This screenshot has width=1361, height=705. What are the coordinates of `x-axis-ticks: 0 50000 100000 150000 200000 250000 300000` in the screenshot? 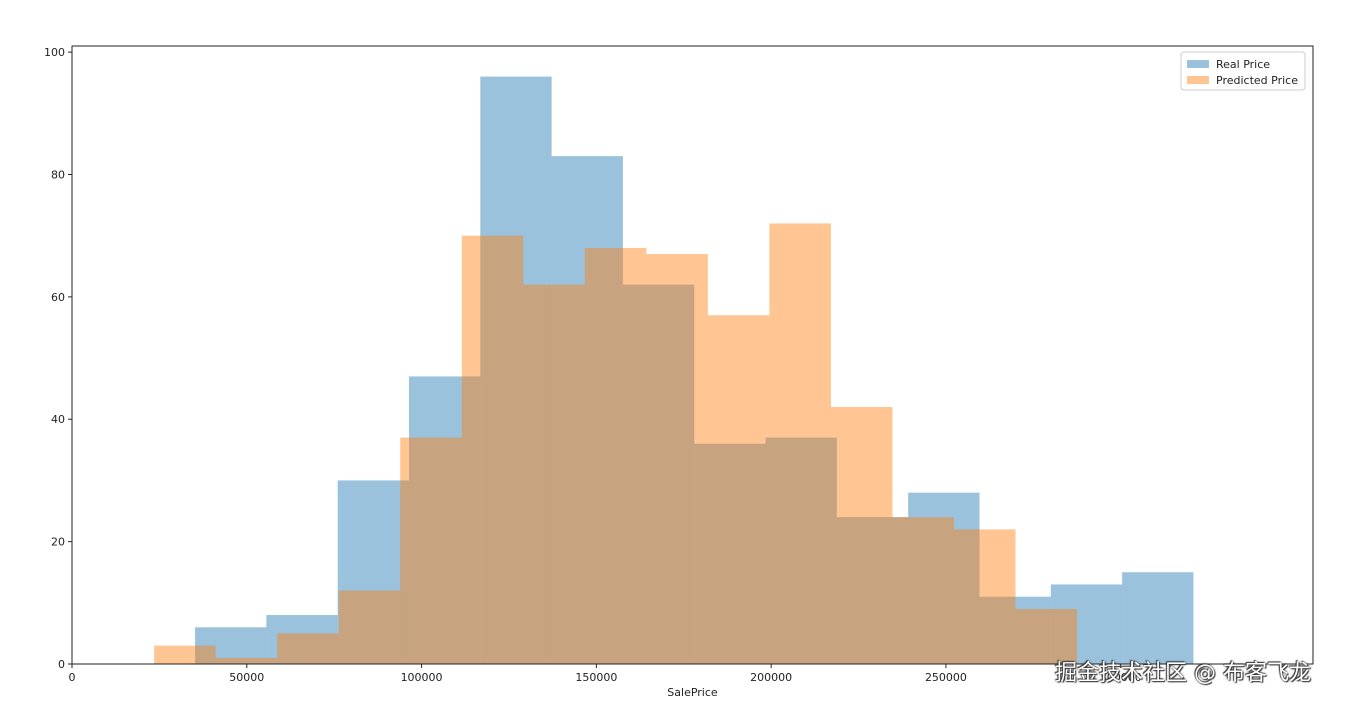 It's located at (605, 674).